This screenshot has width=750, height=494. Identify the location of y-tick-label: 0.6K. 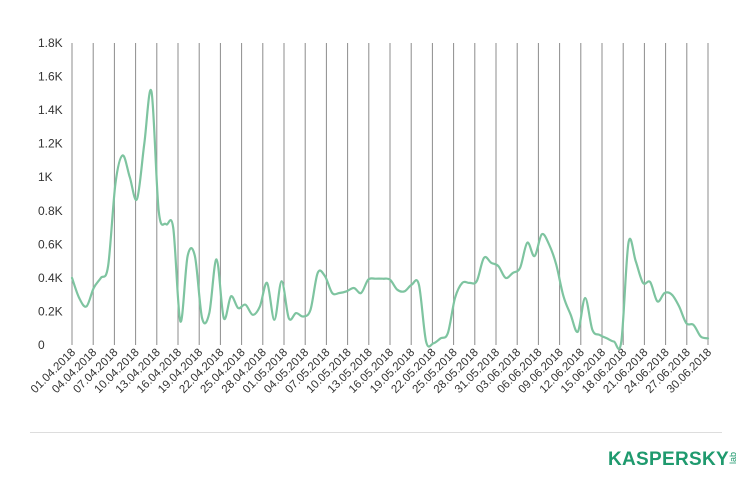
(50, 244).